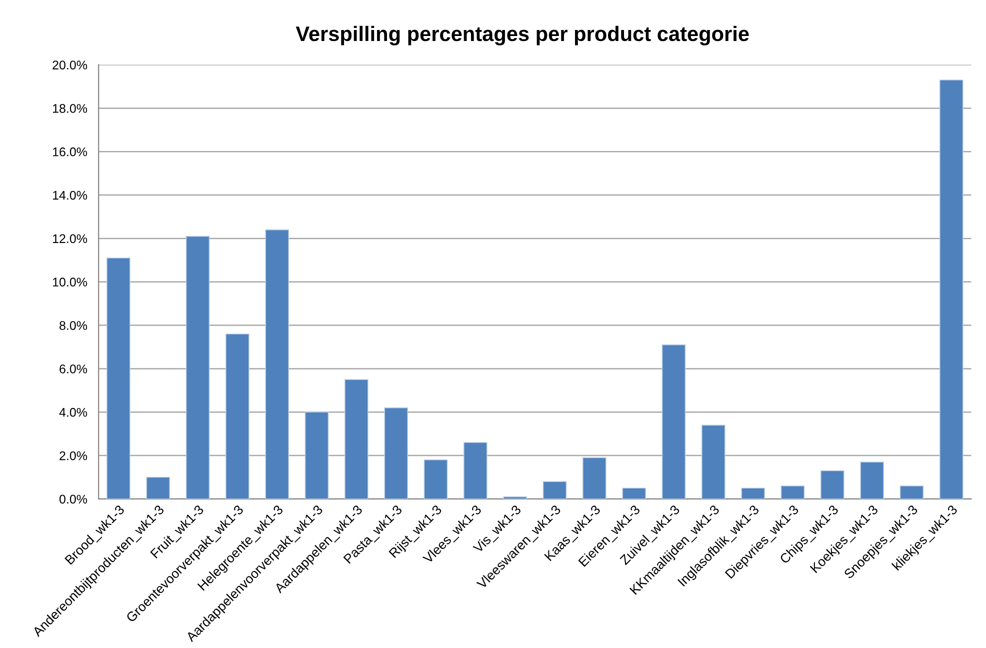  I want to click on chart-title: Verspilling percentages per product categorie, so click(522, 36).